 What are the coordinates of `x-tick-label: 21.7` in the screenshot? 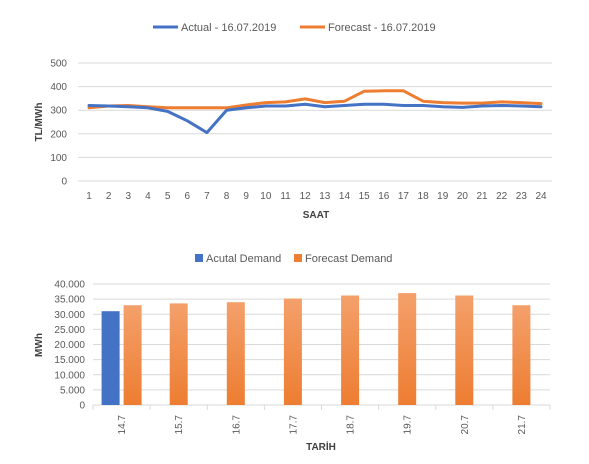 It's located at (522, 425).